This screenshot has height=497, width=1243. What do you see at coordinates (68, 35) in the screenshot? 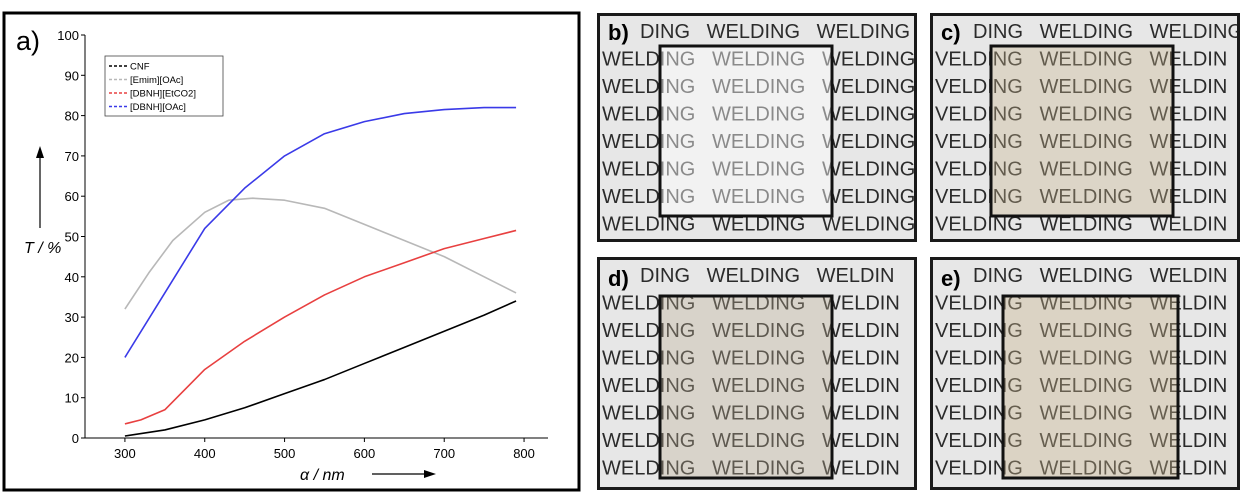
I see `y-tick-label: 100` at bounding box center [68, 35].